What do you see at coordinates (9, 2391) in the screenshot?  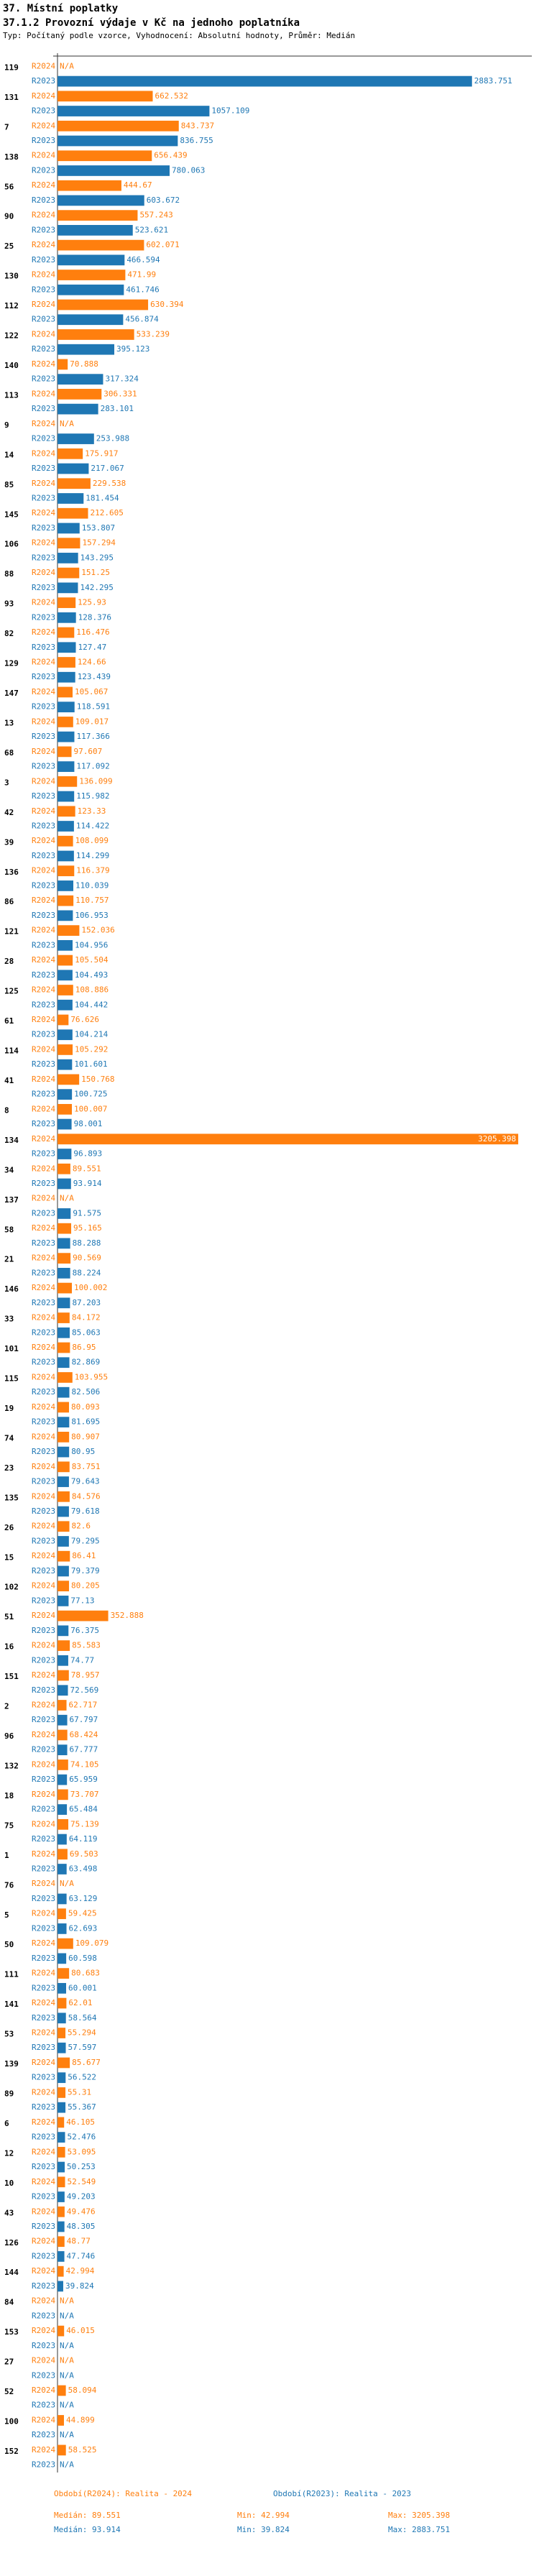 I see `category-label: 52` at bounding box center [9, 2391].